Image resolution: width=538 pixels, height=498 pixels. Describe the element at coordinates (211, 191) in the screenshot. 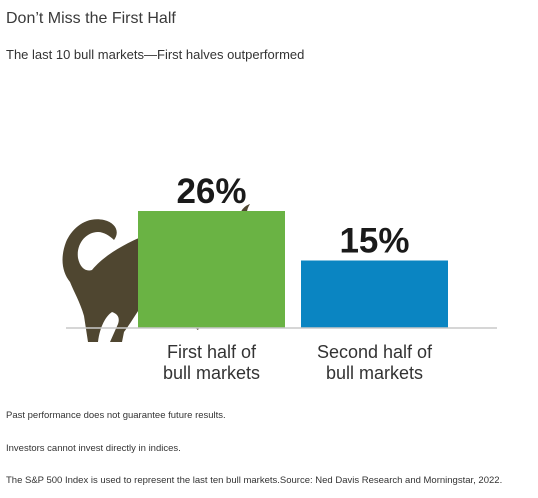

I see `value-label-1: 26%` at that location.